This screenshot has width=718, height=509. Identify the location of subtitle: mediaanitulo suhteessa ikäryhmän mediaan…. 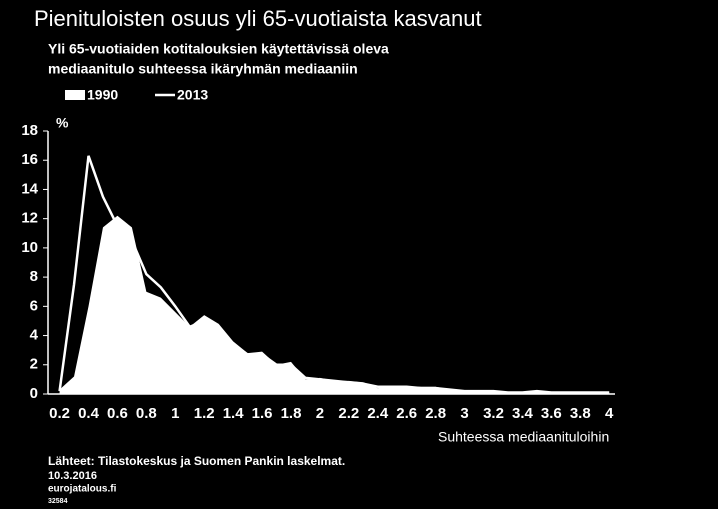
(203, 69).